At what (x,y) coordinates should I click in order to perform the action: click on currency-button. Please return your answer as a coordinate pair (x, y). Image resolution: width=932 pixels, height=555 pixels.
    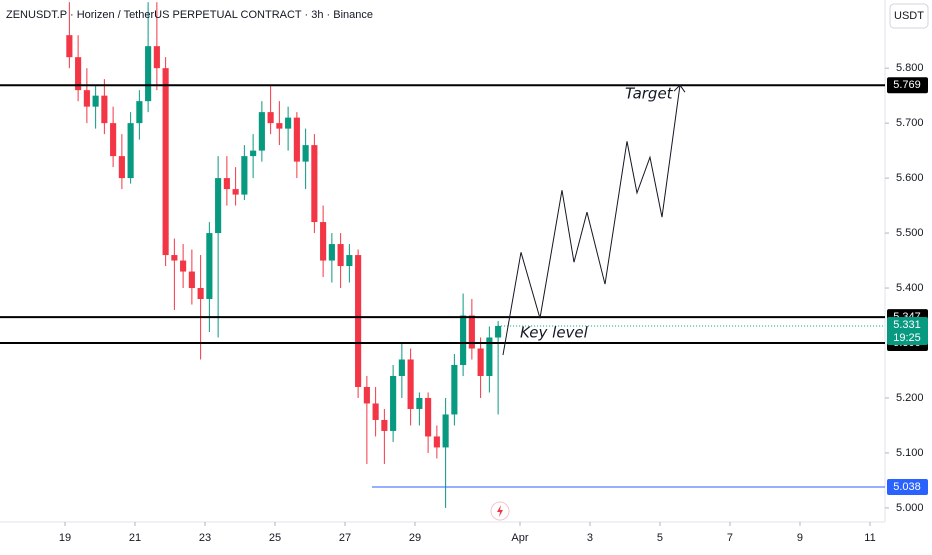
    Looking at the image, I should click on (909, 16).